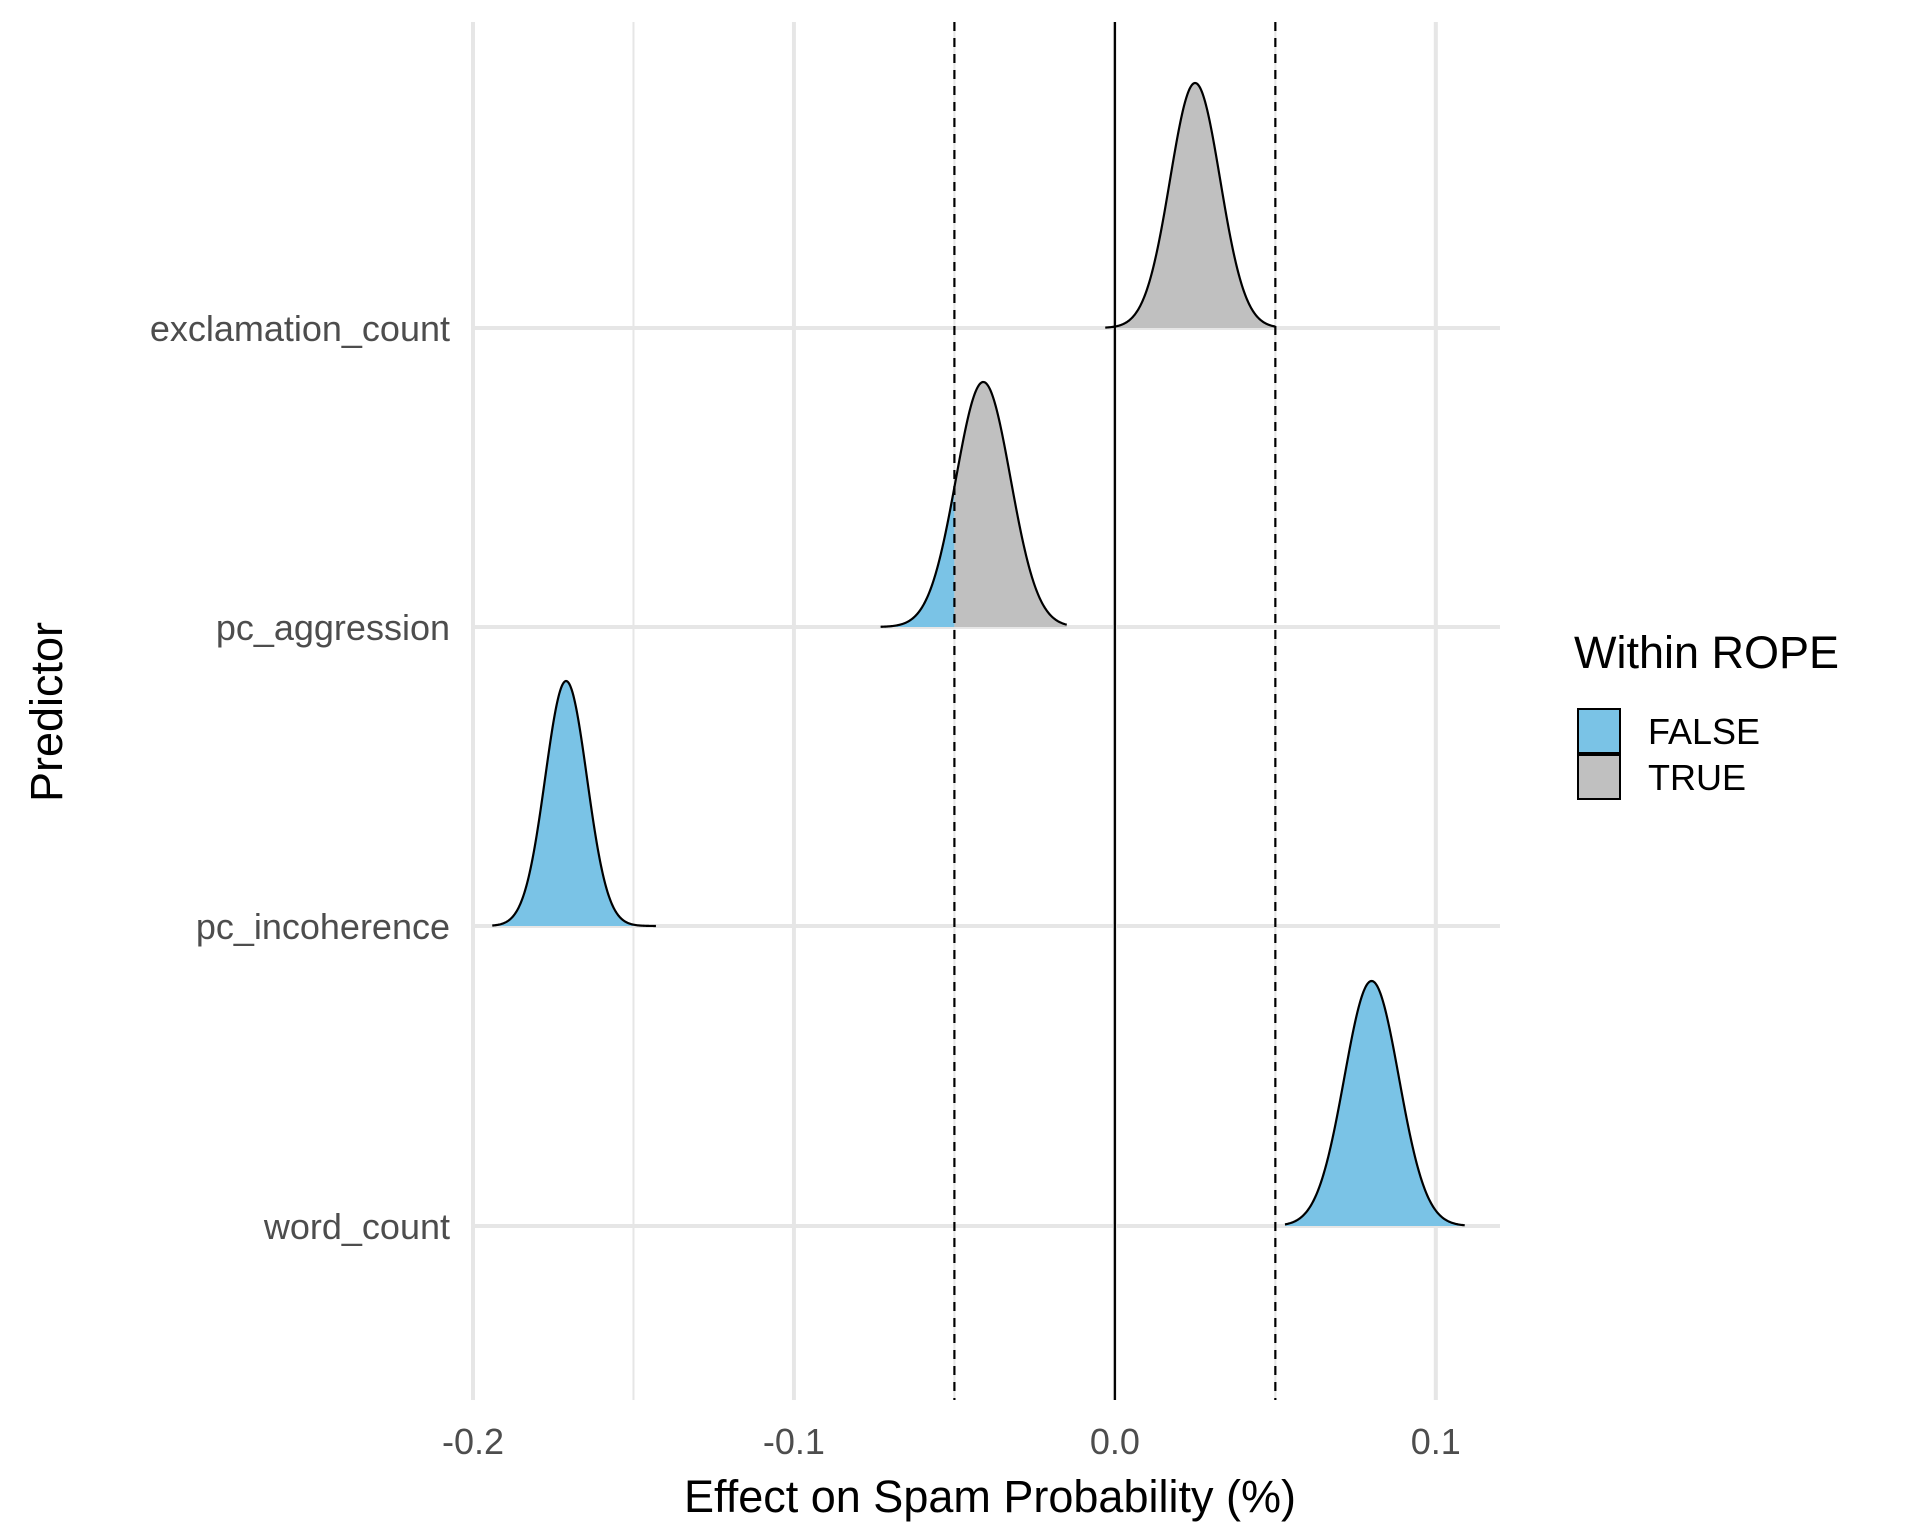 The height and width of the screenshot is (1536, 1920). I want to click on legend-key-true, so click(1599, 777).